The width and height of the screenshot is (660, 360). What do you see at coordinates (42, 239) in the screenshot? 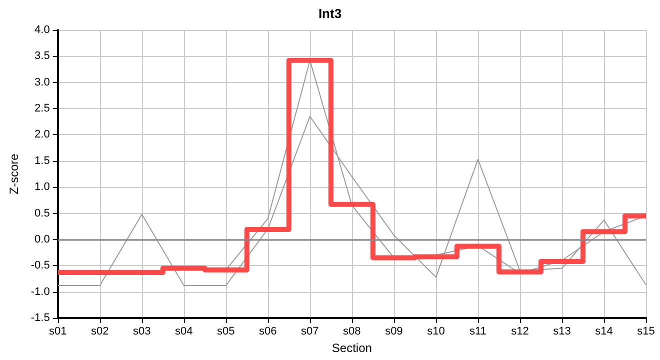
I see `y-tick-label: 0.0` at bounding box center [42, 239].